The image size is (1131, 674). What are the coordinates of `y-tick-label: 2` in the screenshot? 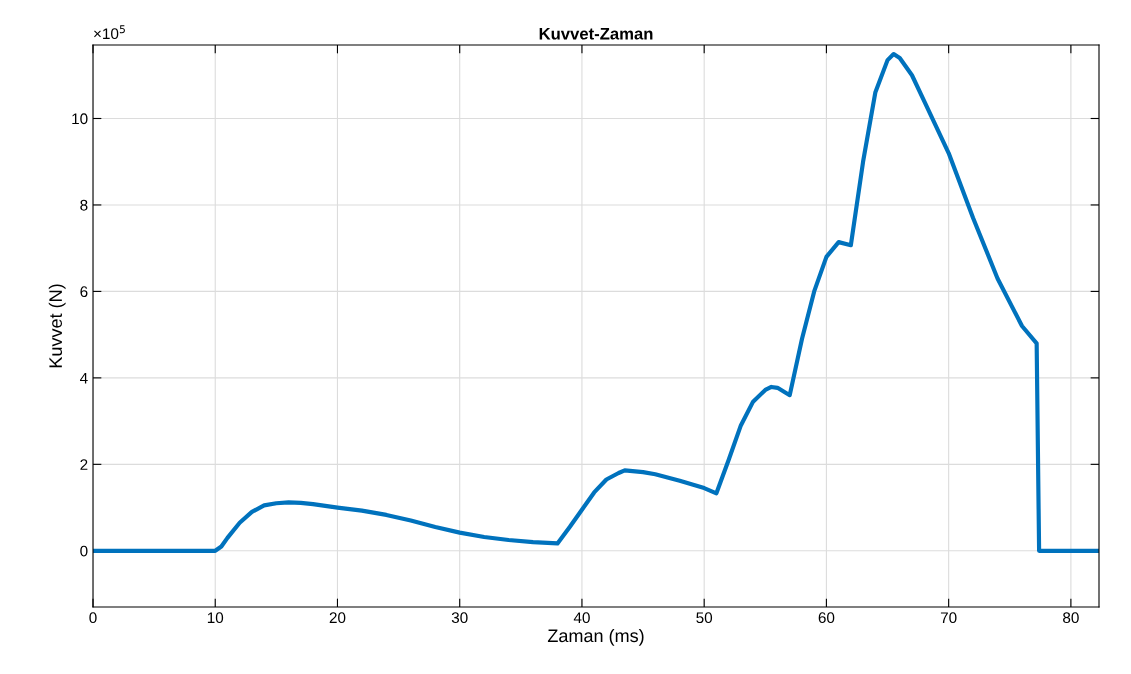 It's located at (84, 464).